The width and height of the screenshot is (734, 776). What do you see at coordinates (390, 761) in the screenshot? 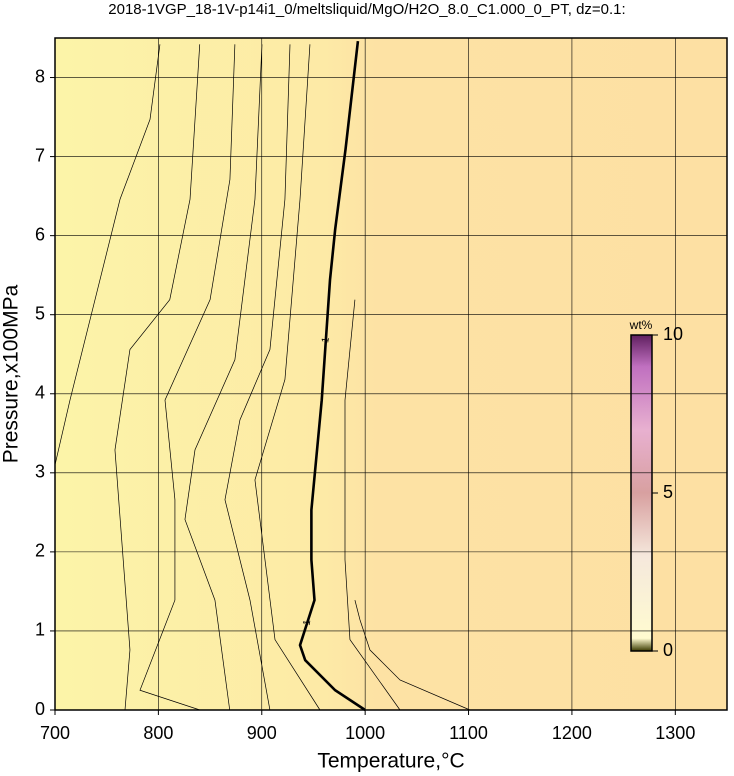
I see `x-axis-label: Temperature,°C` at bounding box center [390, 761].